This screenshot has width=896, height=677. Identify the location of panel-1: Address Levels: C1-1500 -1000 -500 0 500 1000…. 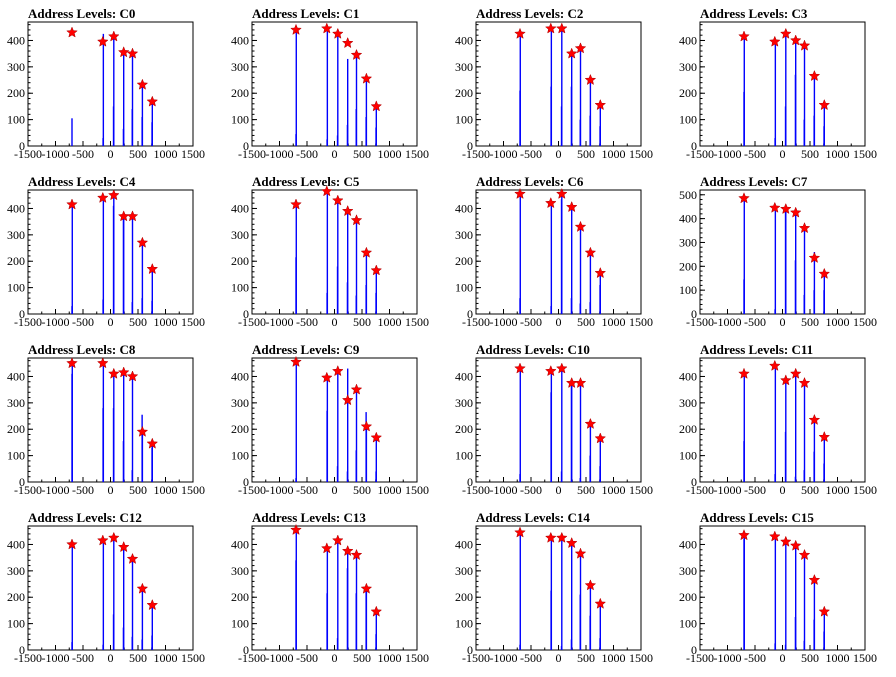
(330, 83).